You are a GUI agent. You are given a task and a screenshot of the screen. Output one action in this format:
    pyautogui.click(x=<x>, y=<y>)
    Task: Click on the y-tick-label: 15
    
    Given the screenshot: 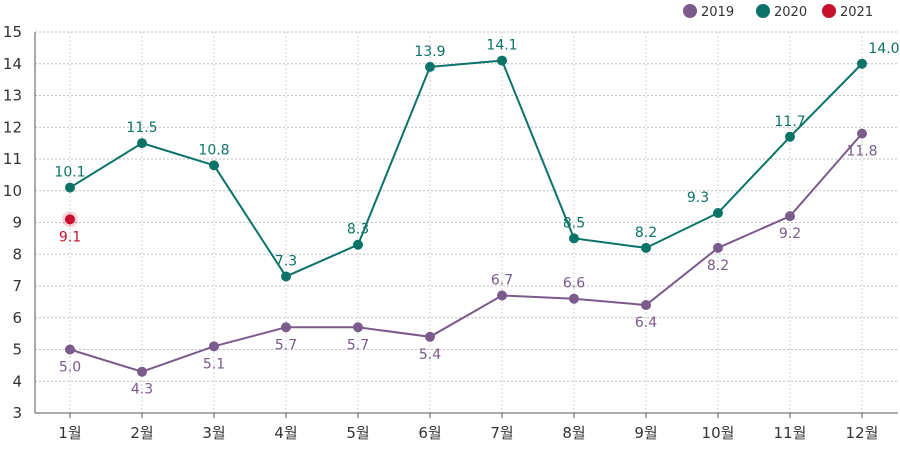 What is the action you would take?
    pyautogui.click(x=12, y=32)
    